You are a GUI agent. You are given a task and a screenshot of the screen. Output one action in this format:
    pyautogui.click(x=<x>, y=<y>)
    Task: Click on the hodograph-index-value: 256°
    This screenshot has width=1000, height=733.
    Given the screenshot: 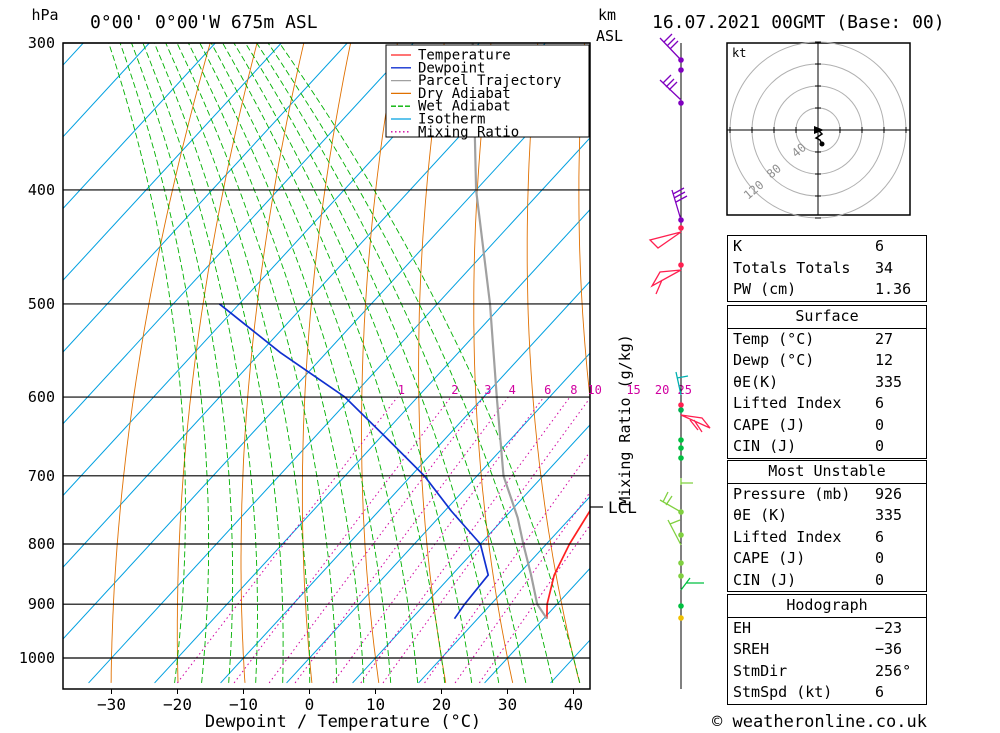 What is the action you would take?
    pyautogui.click(x=893, y=670)
    